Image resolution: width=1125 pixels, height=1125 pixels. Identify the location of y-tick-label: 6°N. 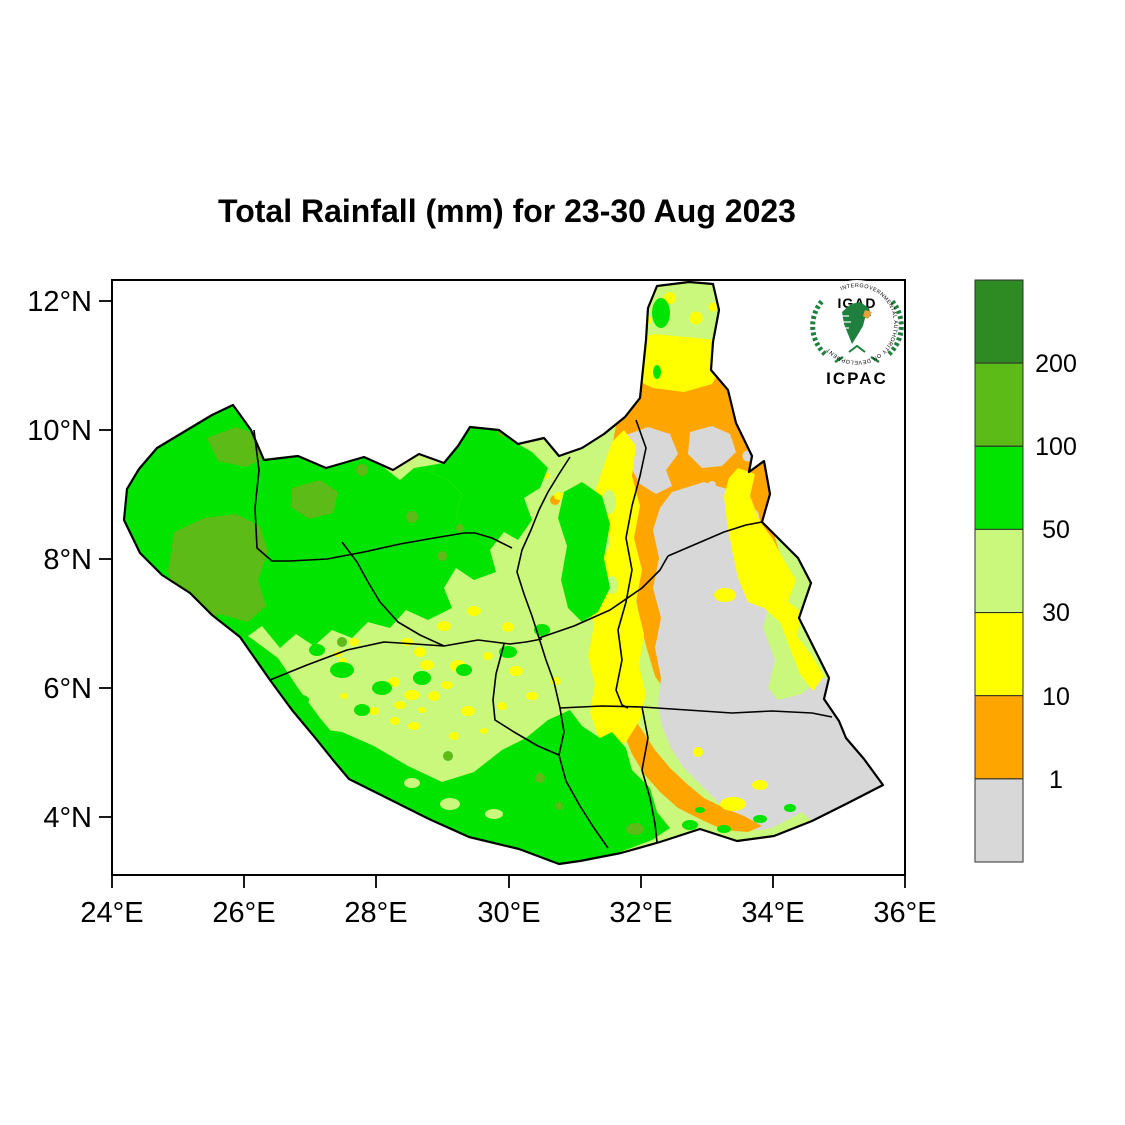
(67, 689).